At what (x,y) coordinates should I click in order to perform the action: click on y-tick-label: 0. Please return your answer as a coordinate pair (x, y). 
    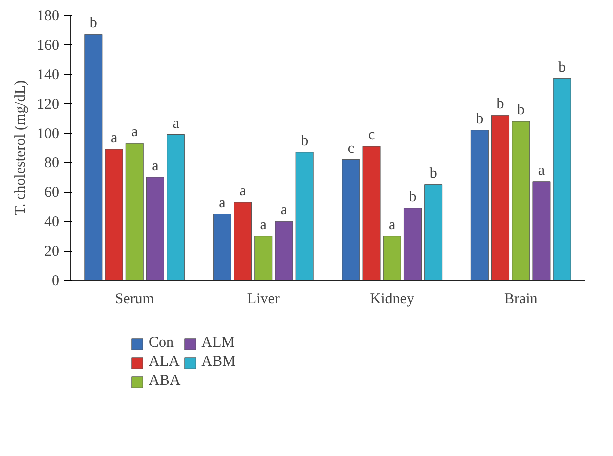
    Looking at the image, I should click on (56, 282).